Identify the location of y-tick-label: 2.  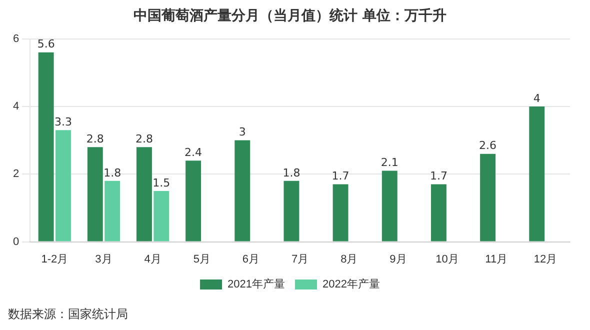
(16, 174).